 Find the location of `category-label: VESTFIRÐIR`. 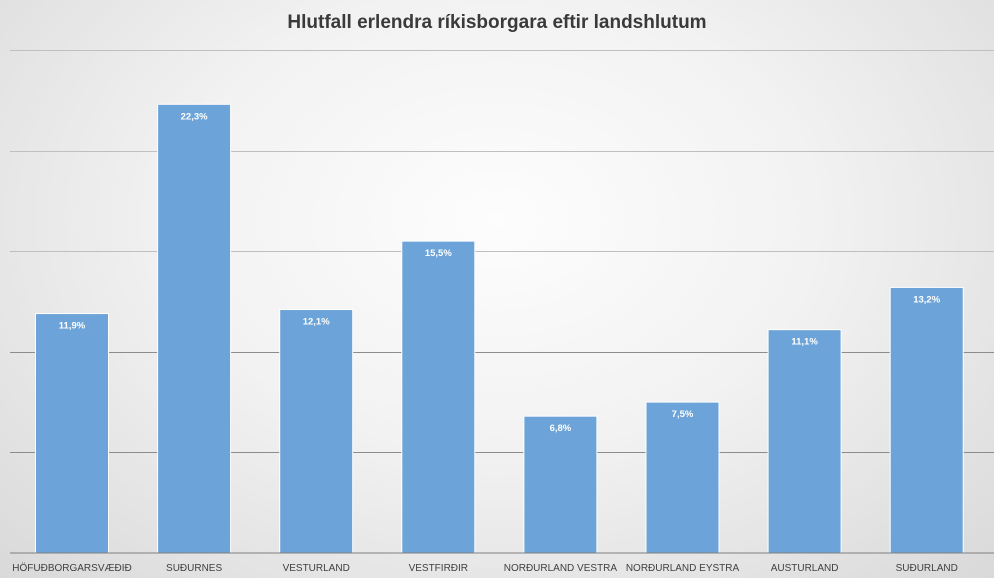

category-label: VESTFIRÐIR is located at coordinates (438, 568).